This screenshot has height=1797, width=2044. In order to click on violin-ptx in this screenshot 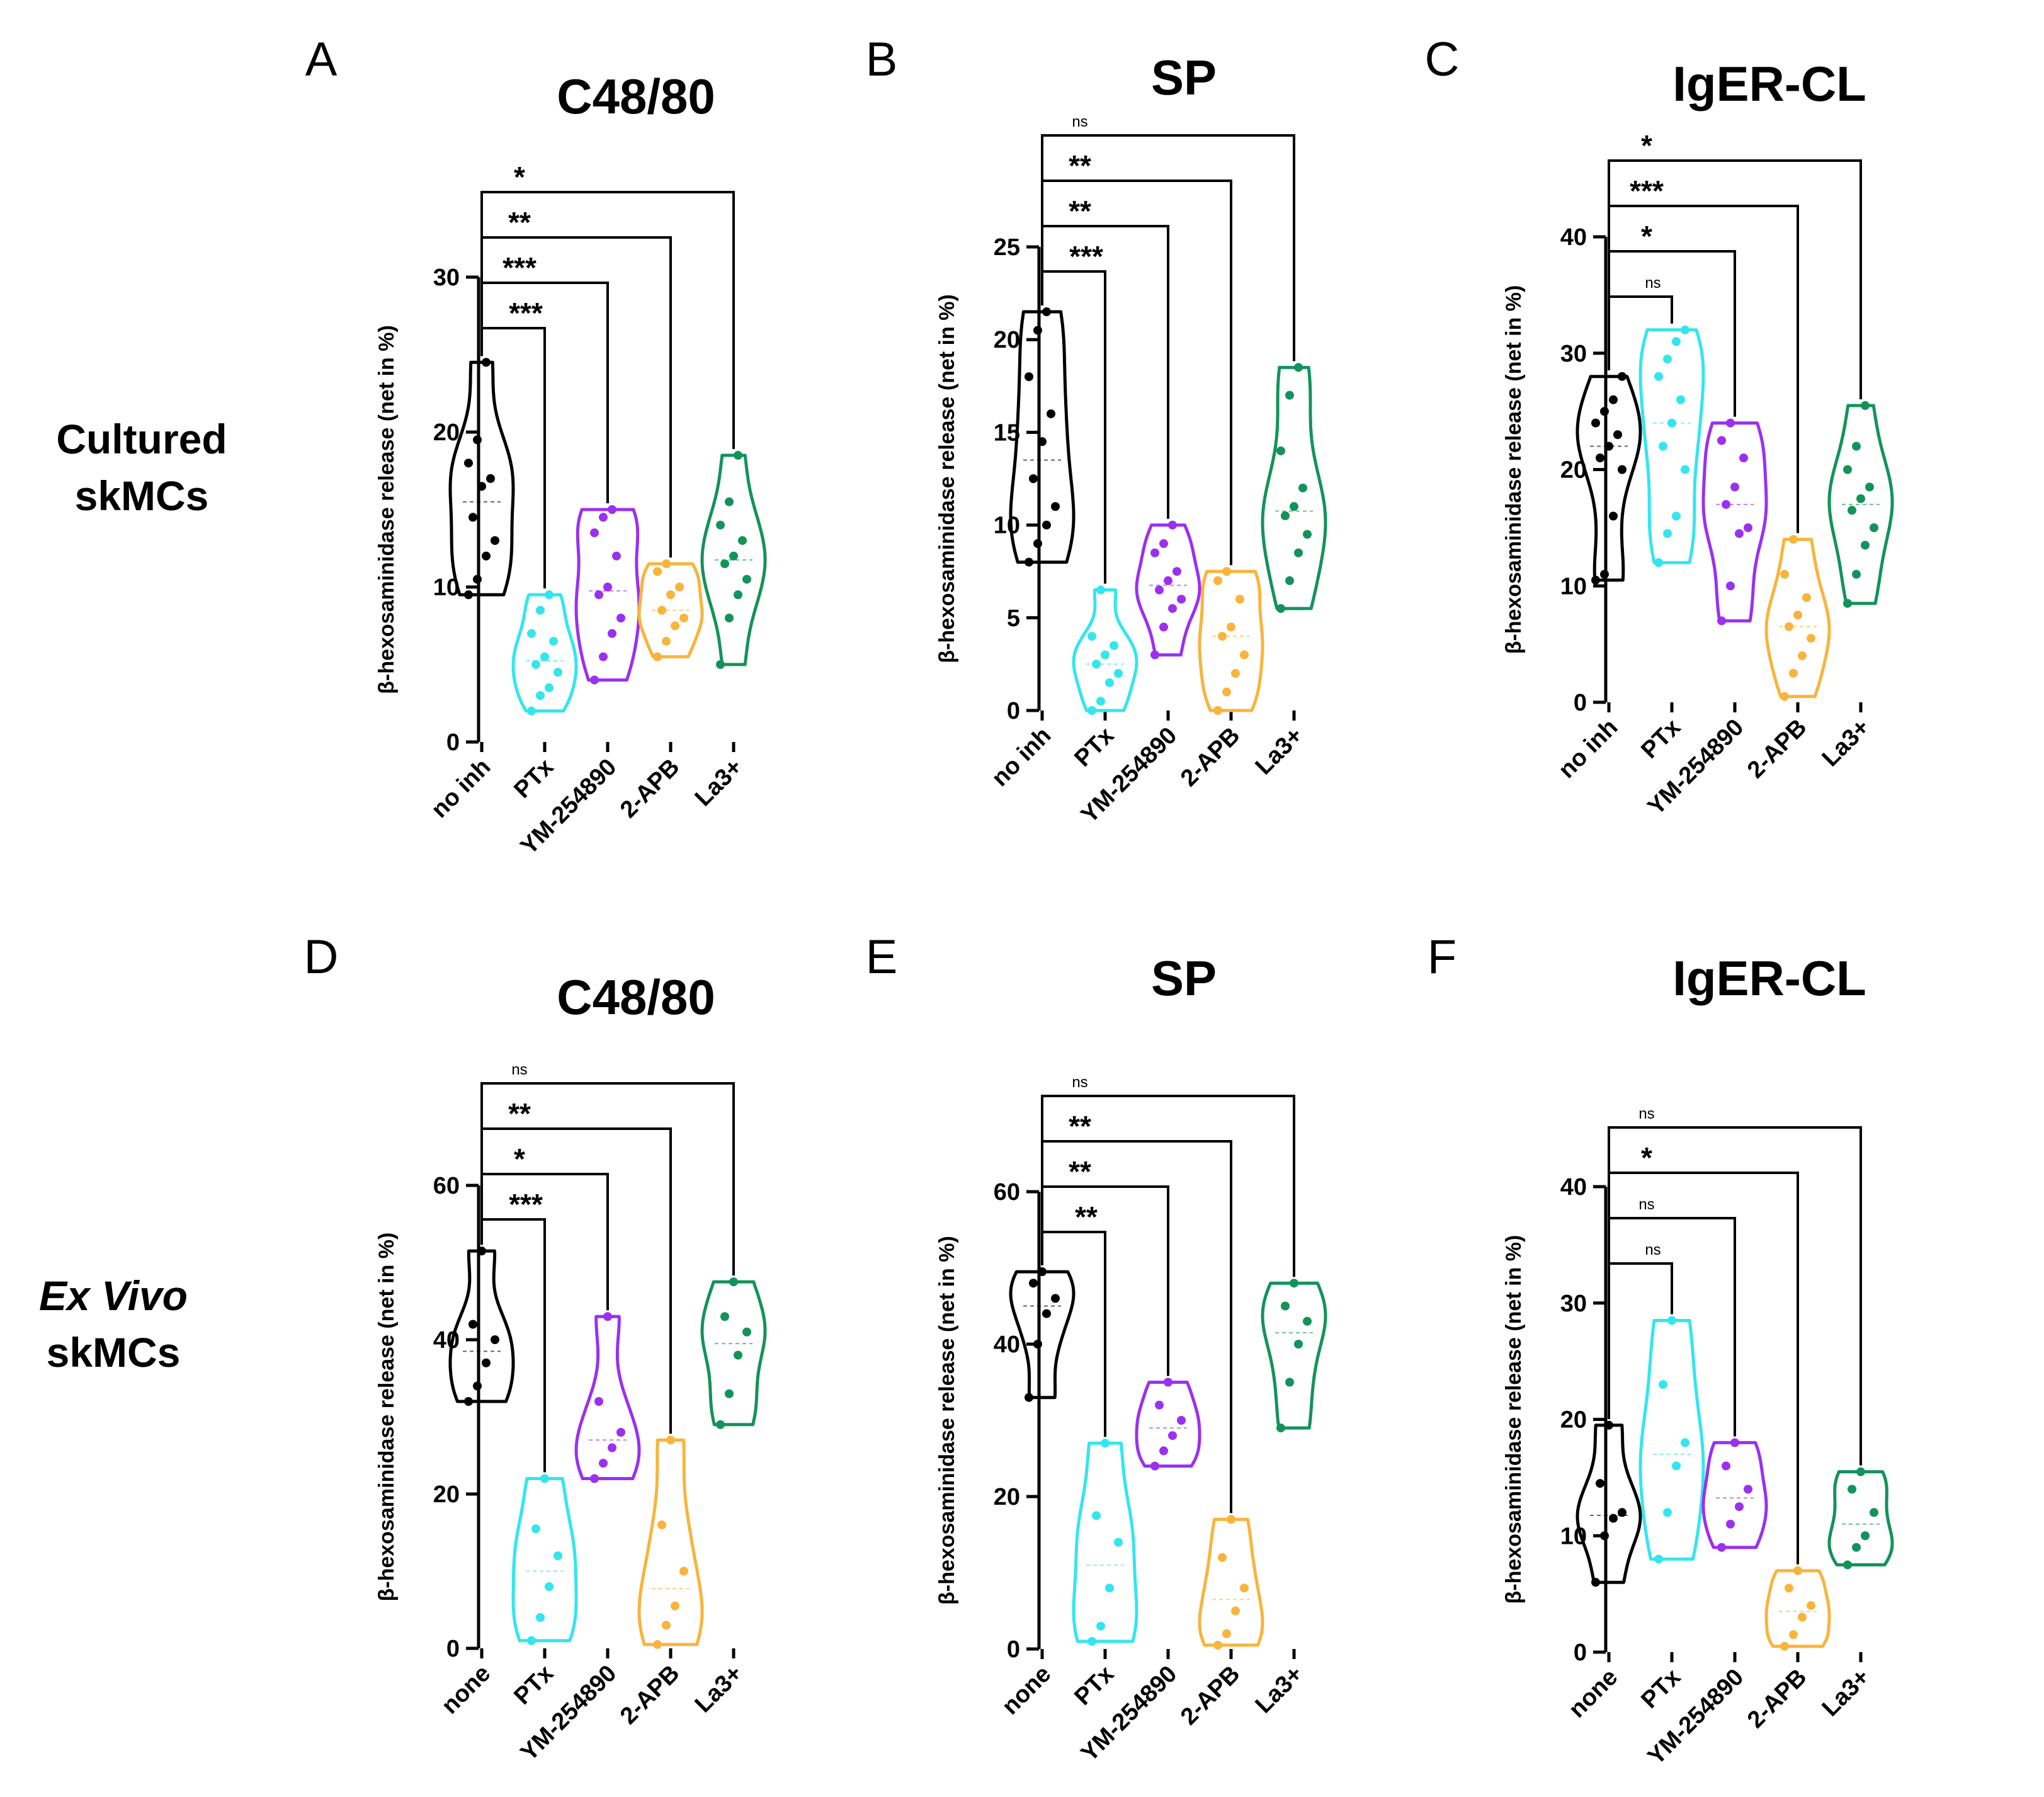, I will do `click(1671, 1440)`.